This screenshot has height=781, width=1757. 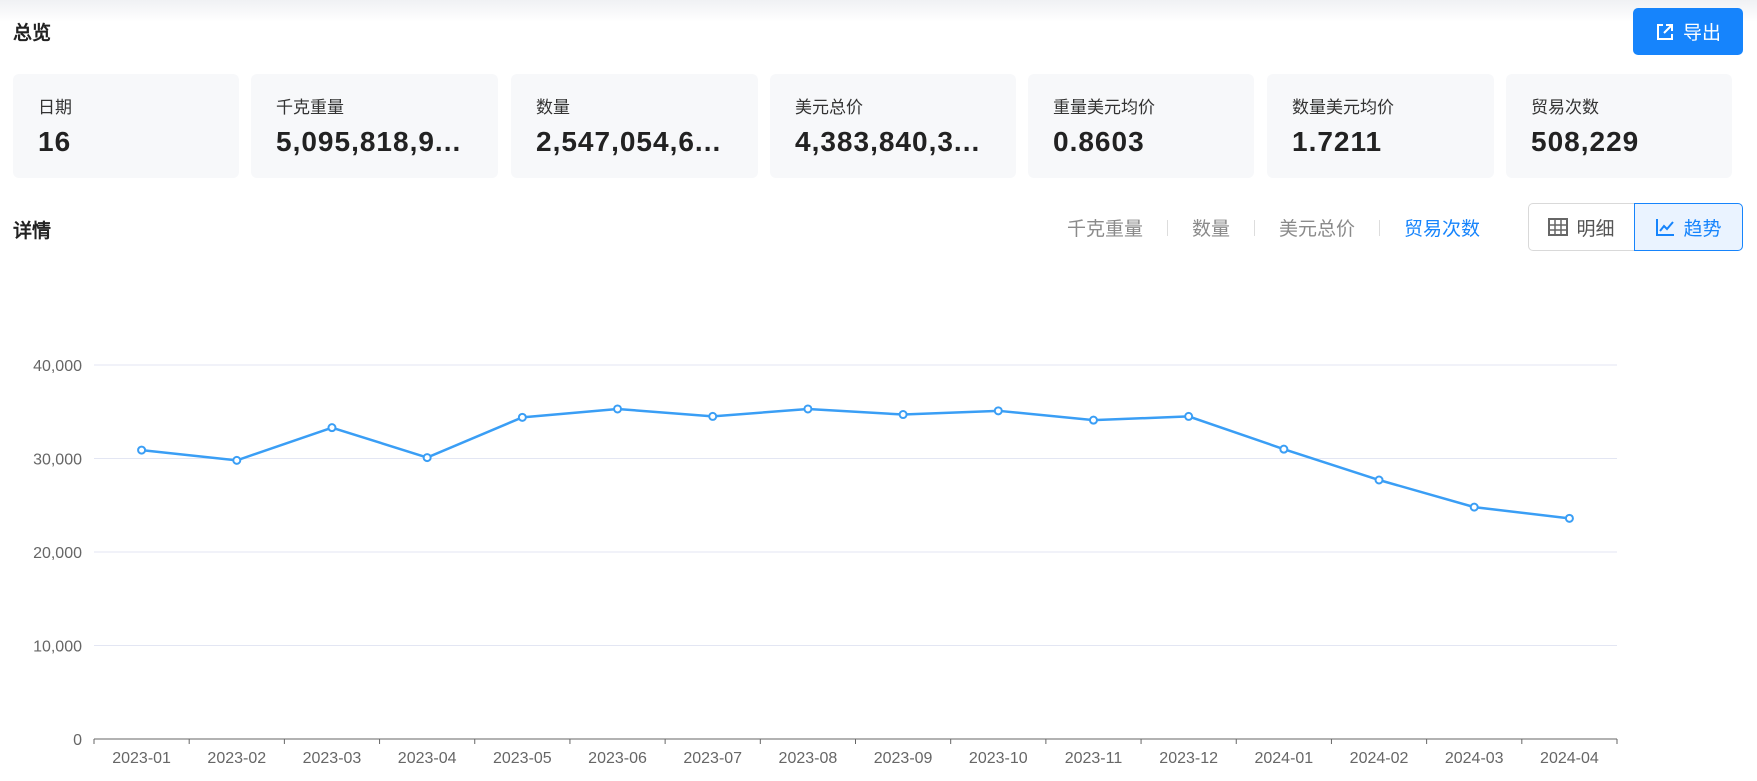 What do you see at coordinates (57, 460) in the screenshot?
I see `y-tick-label: 30,000` at bounding box center [57, 460].